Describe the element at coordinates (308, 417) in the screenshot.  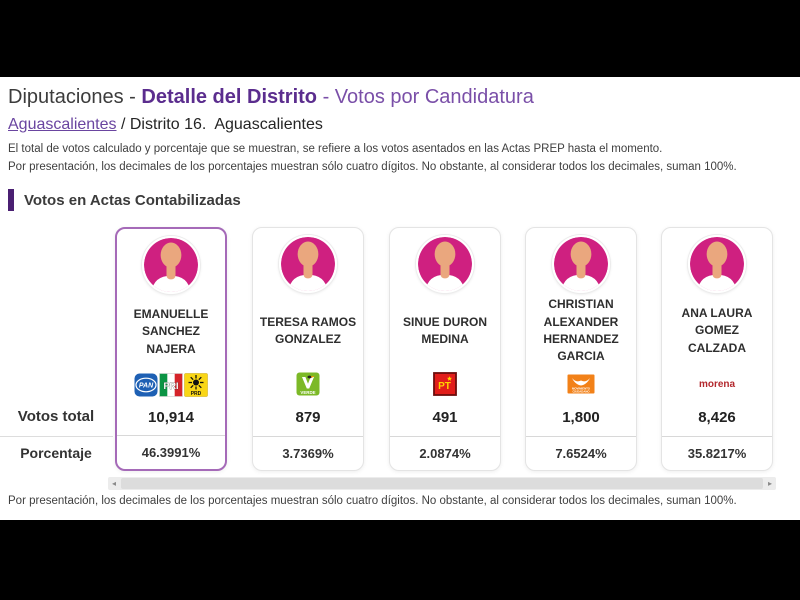
I see `candidate-votes: 879` at that location.